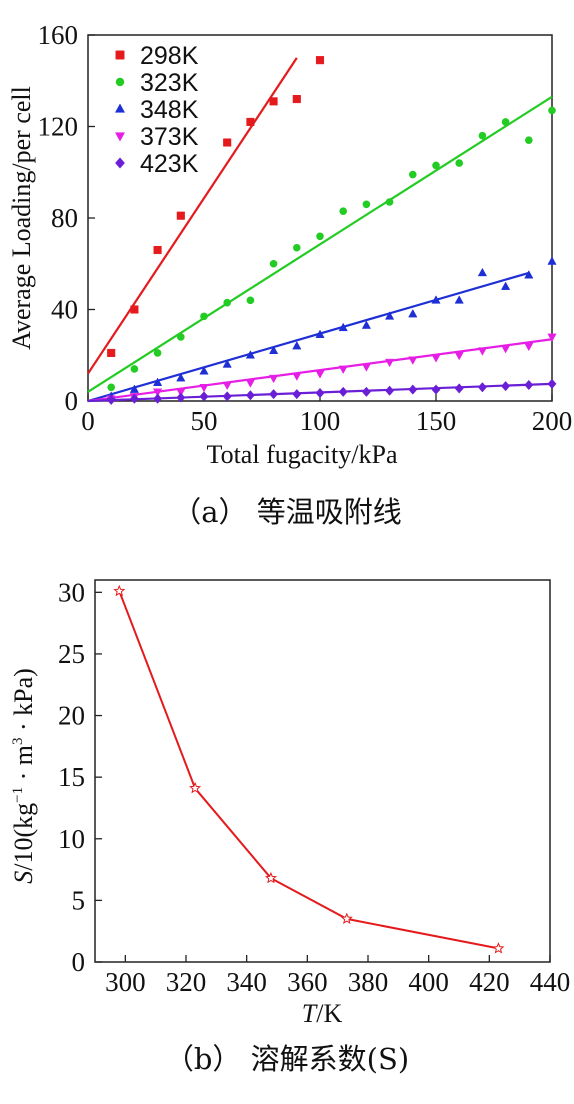  What do you see at coordinates (192, 216) in the screenshot?
I see `fit-line-298K` at bounding box center [192, 216].